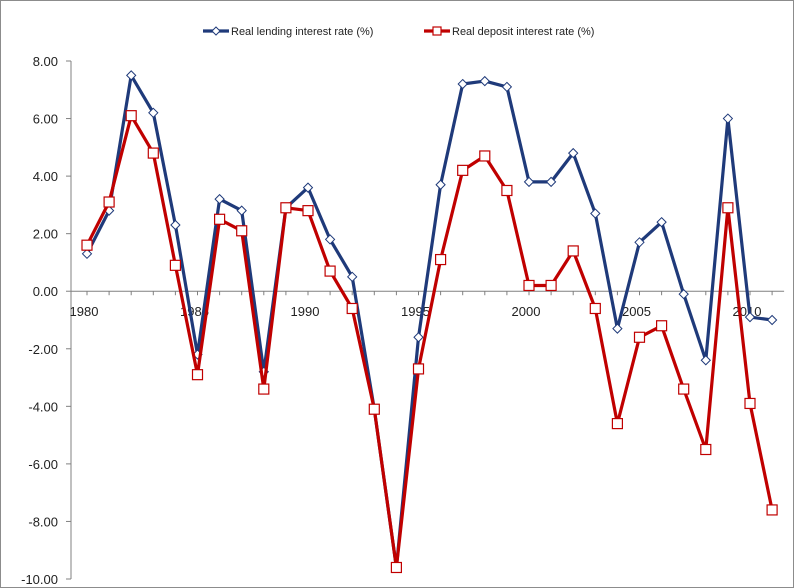  Describe the element at coordinates (302, 32) in the screenshot. I see `legend-label: Real lending interest rate (%)` at that location.